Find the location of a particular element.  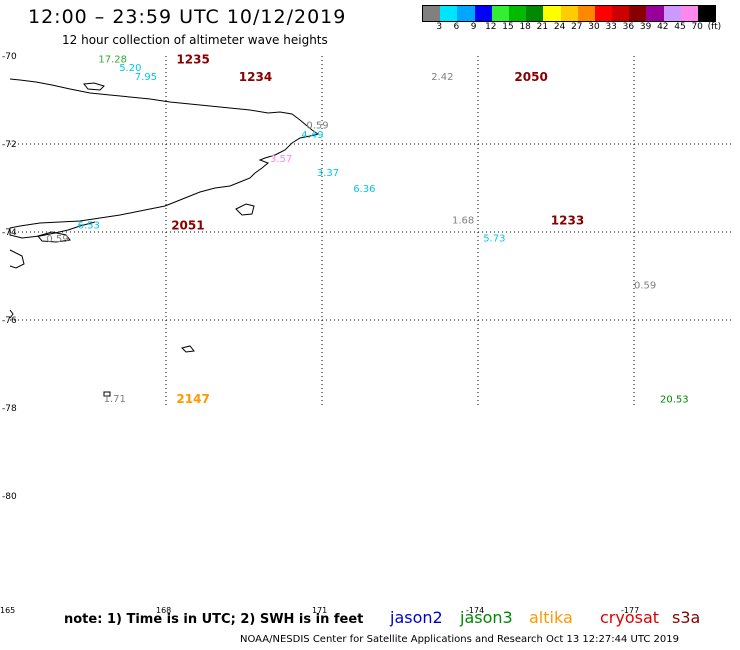

color-scale-label: 3 is located at coordinates (439, 27).